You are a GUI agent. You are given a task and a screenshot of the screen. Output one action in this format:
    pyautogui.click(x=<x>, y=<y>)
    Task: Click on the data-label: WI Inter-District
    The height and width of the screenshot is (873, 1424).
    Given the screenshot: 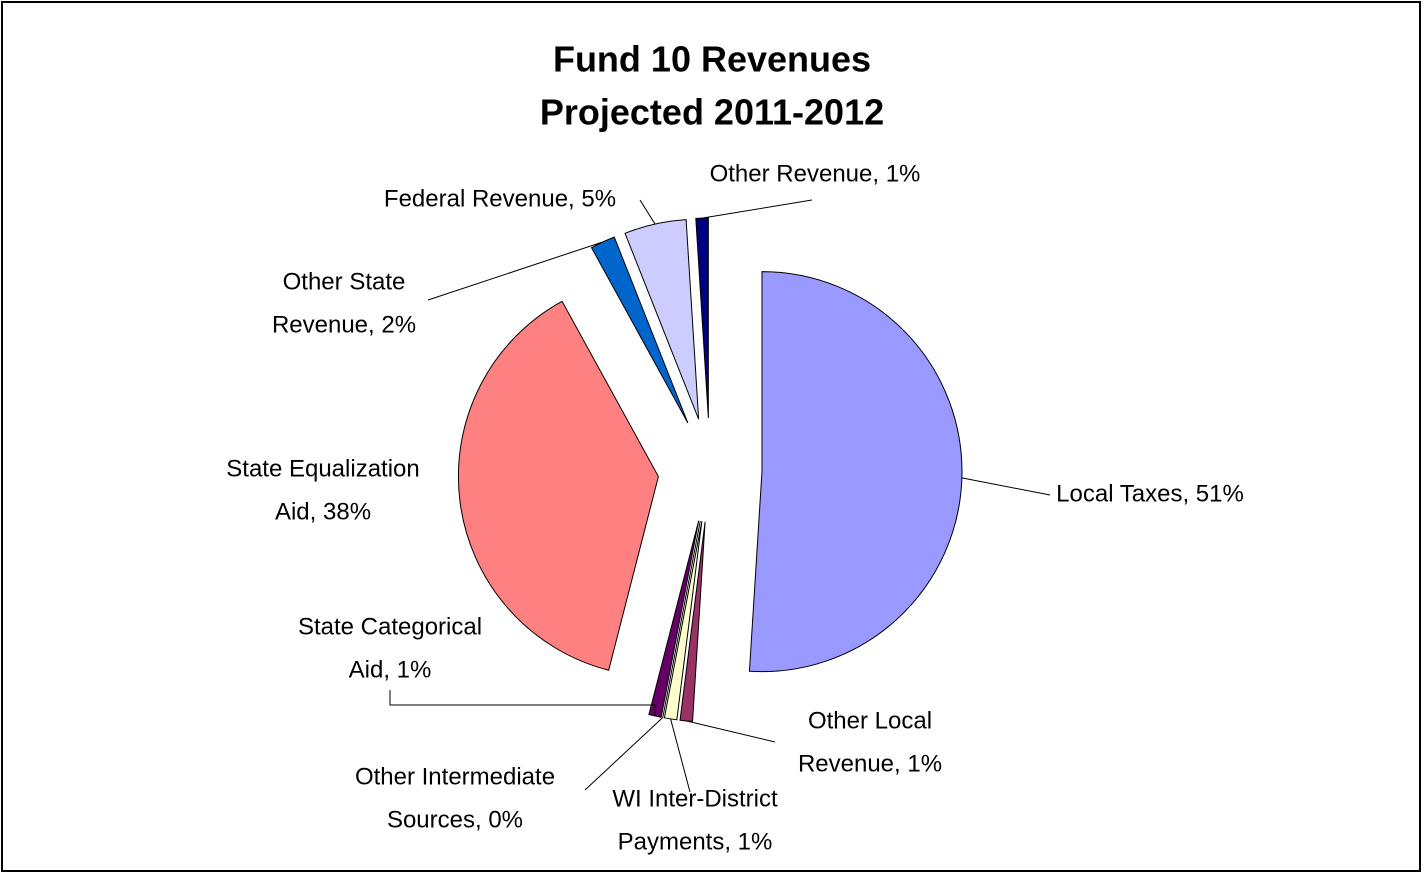 What is the action you would take?
    pyautogui.click(x=695, y=798)
    